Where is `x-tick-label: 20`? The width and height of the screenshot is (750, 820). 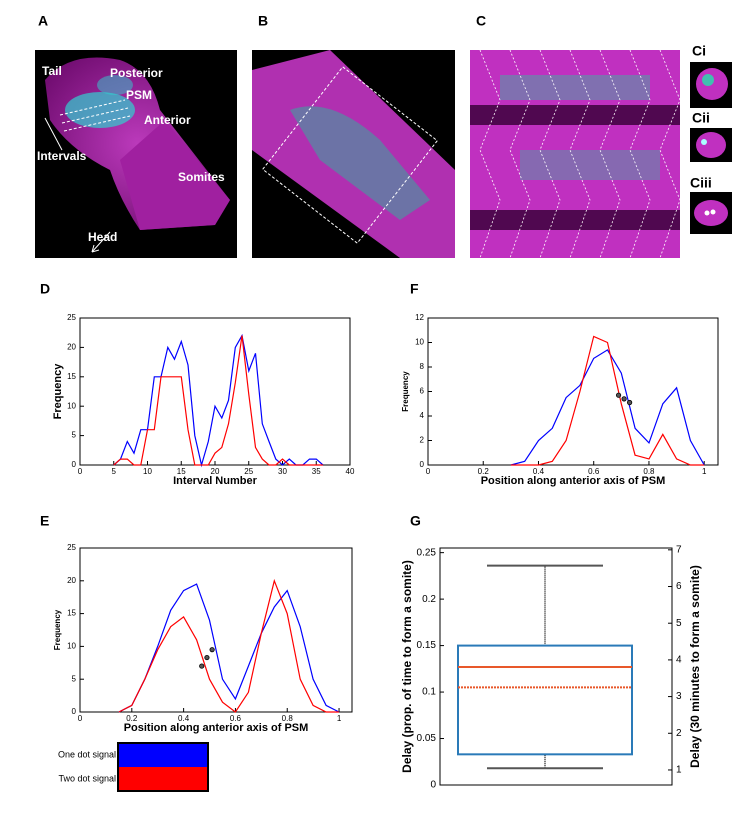
x-tick-label: 20 is located at coordinates (215, 471).